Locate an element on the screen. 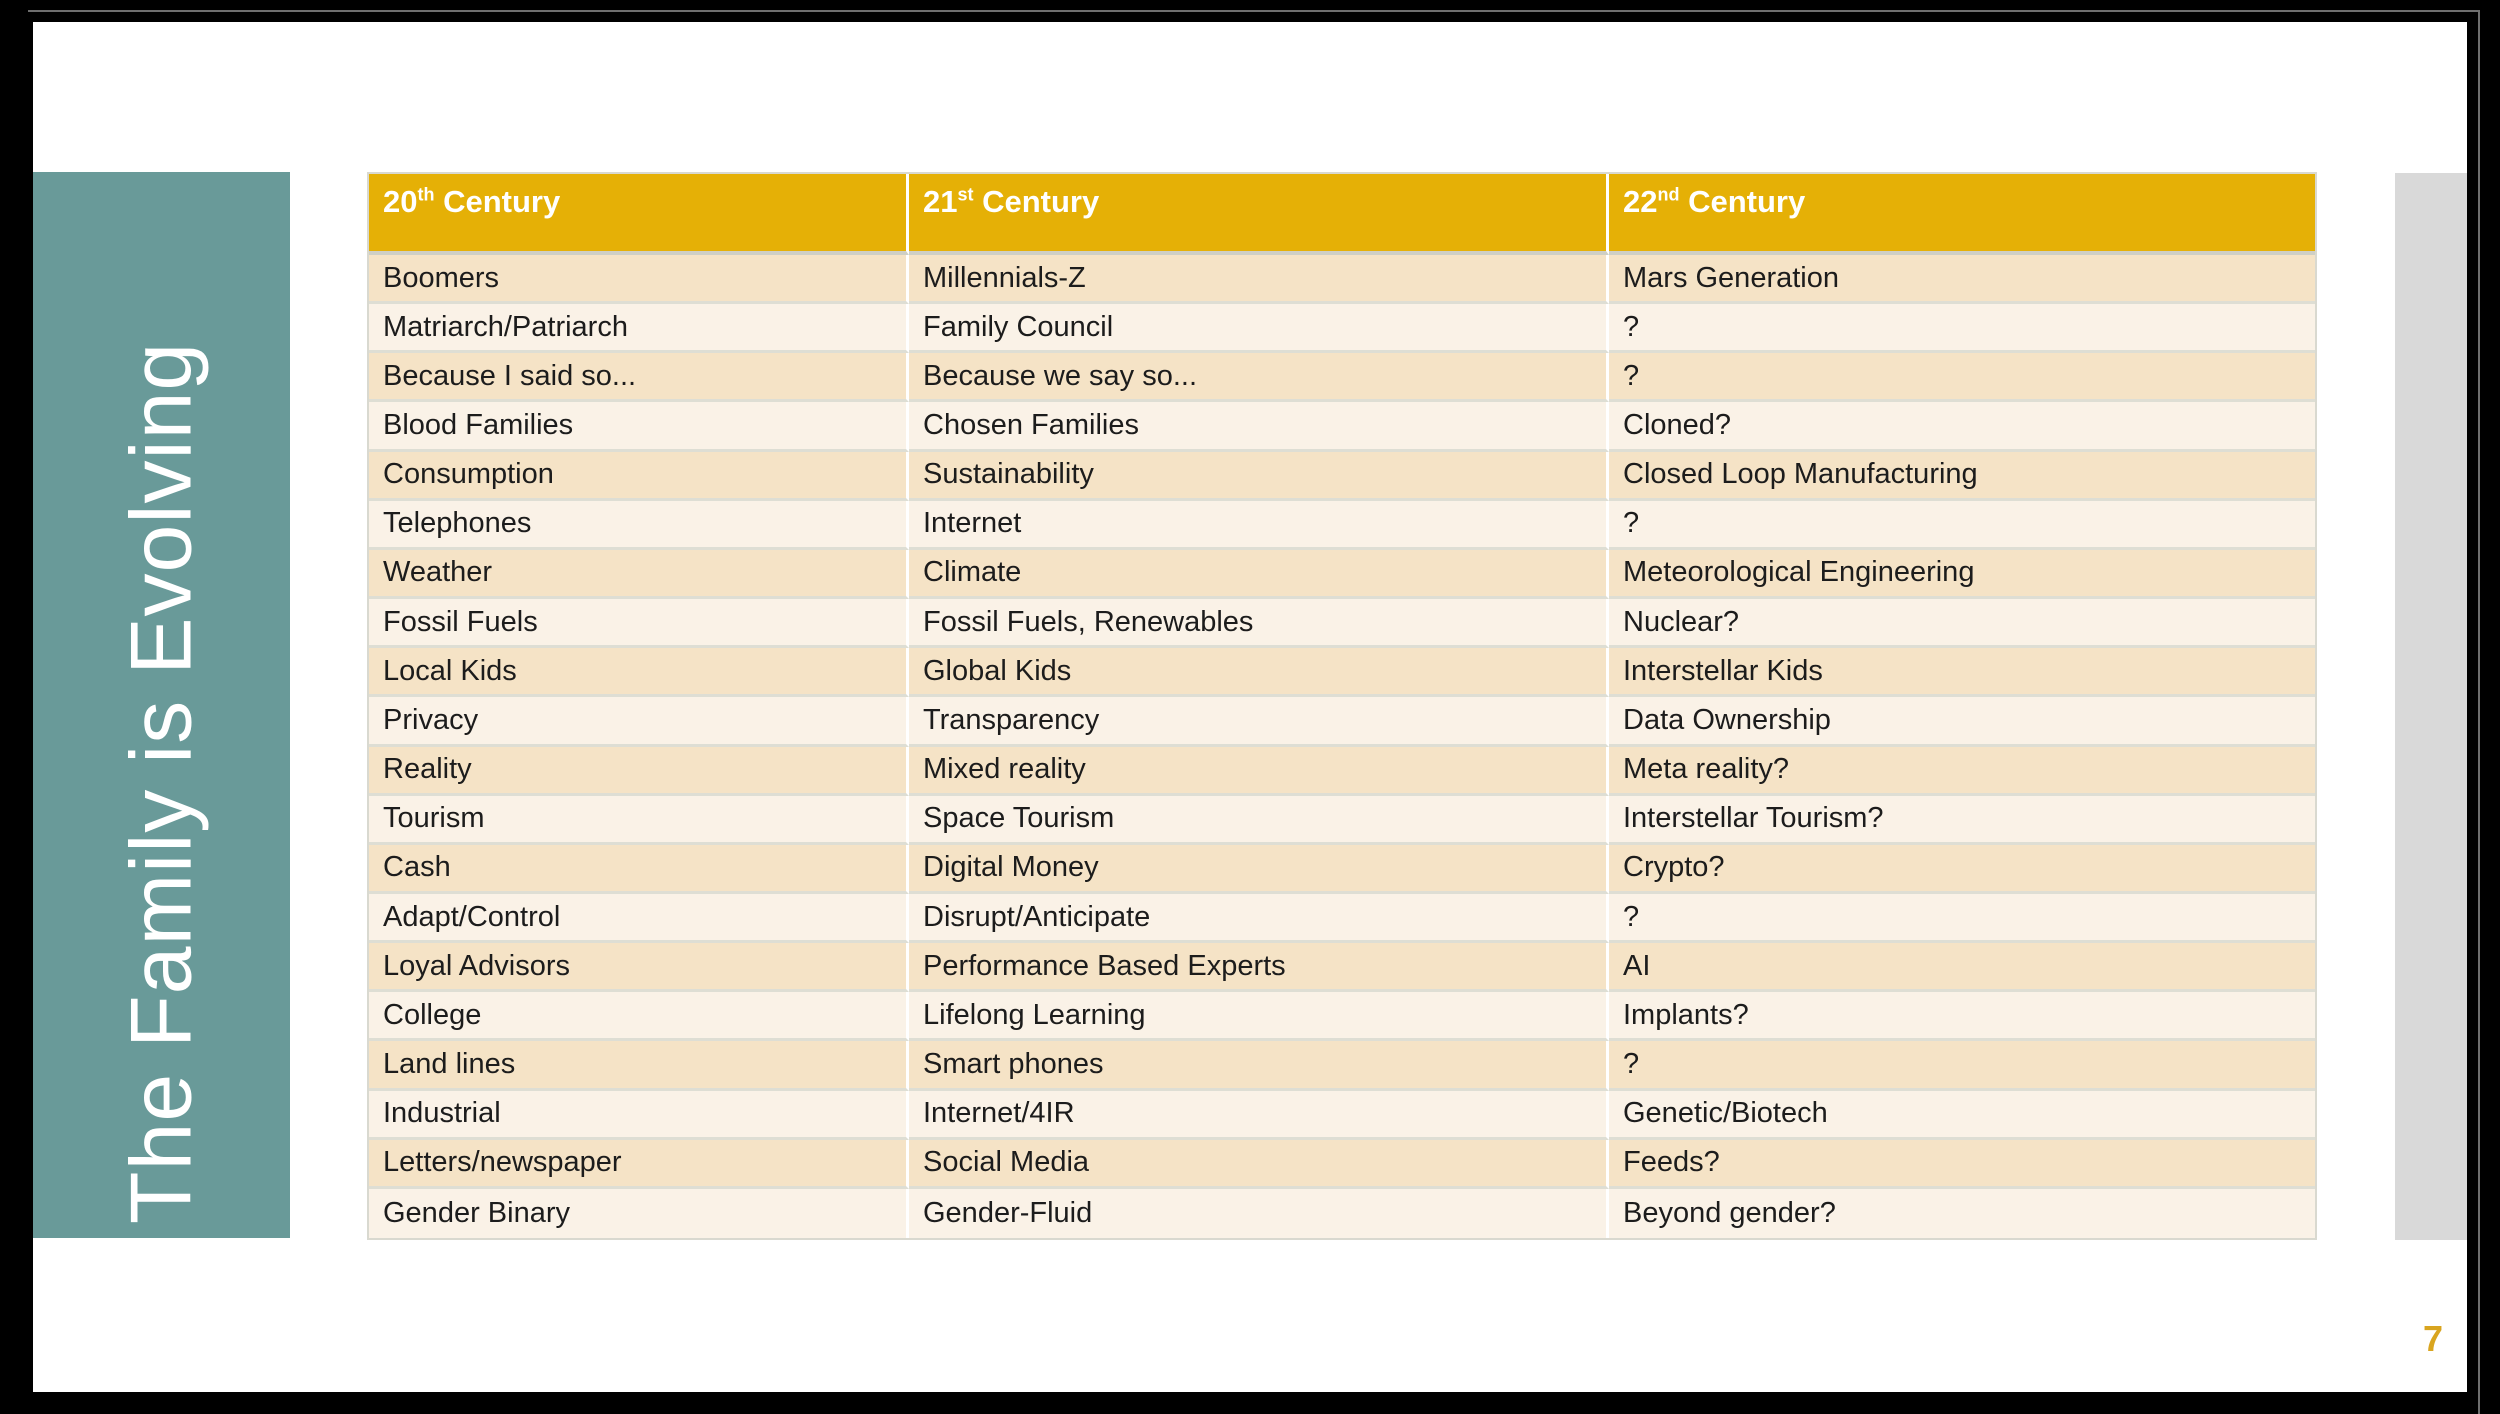  header-cell-20th-century: 20th Century is located at coordinates (639, 214).